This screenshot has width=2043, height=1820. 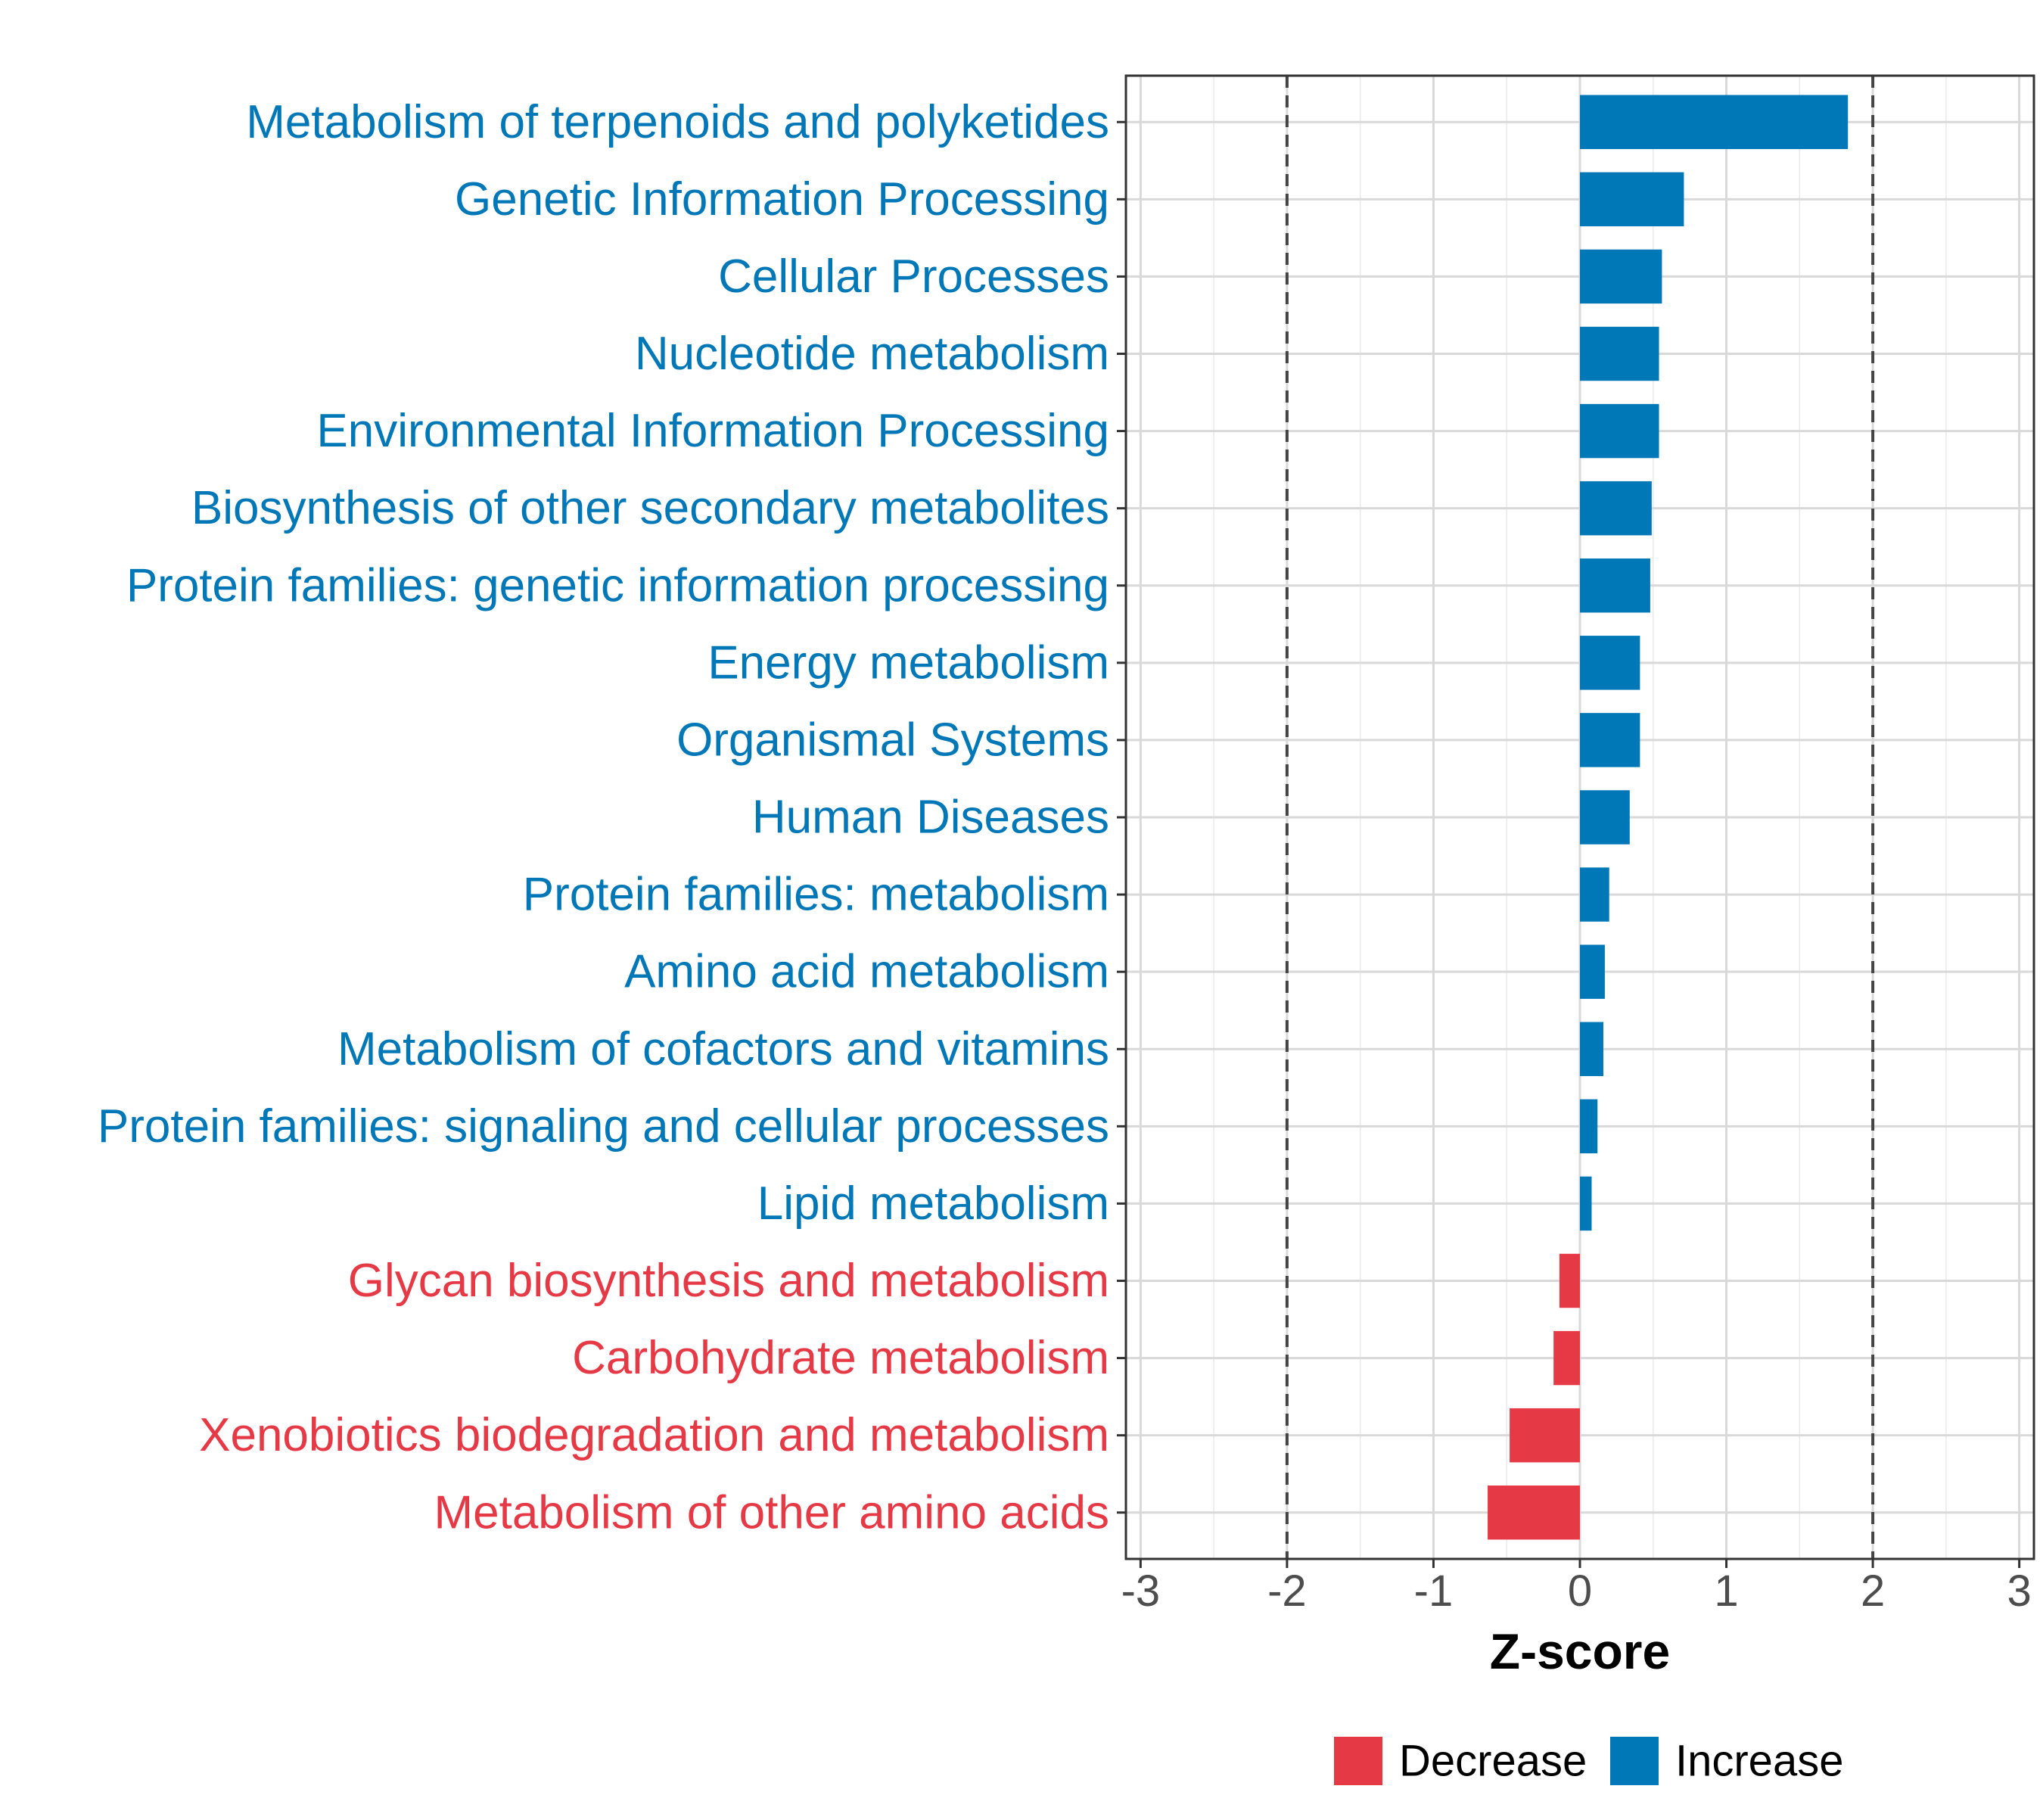 What do you see at coordinates (1873, 1591) in the screenshot?
I see `x-tick-label: 2` at bounding box center [1873, 1591].